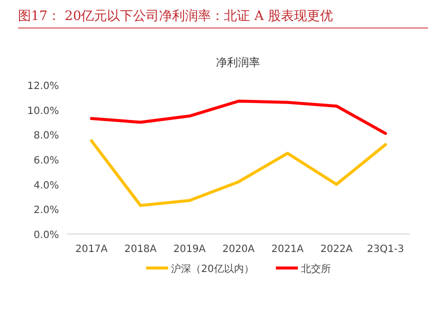 Image resolution: width=438 pixels, height=322 pixels. Describe the element at coordinates (238, 249) in the screenshot. I see `x-tick-label: 2020A` at that location.